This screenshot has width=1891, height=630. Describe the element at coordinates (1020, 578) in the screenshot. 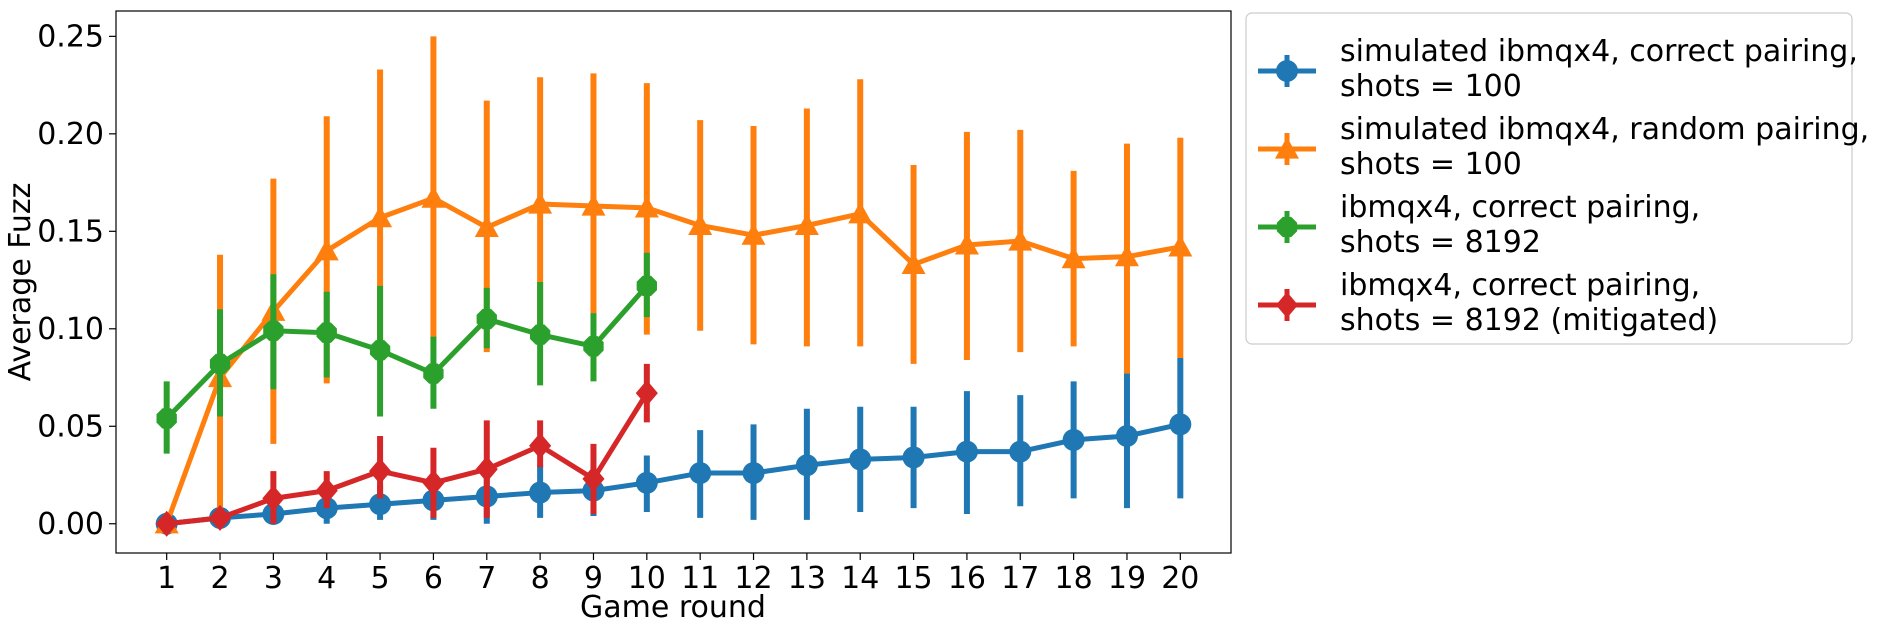

I see `x-tick-label: 17` at that location.